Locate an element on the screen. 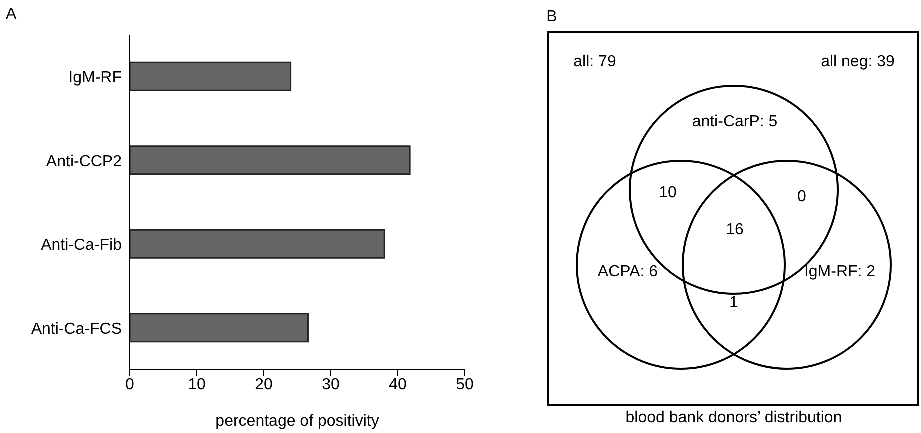 The image size is (921, 433). text: IgM-RF: 2 is located at coordinates (840, 272).